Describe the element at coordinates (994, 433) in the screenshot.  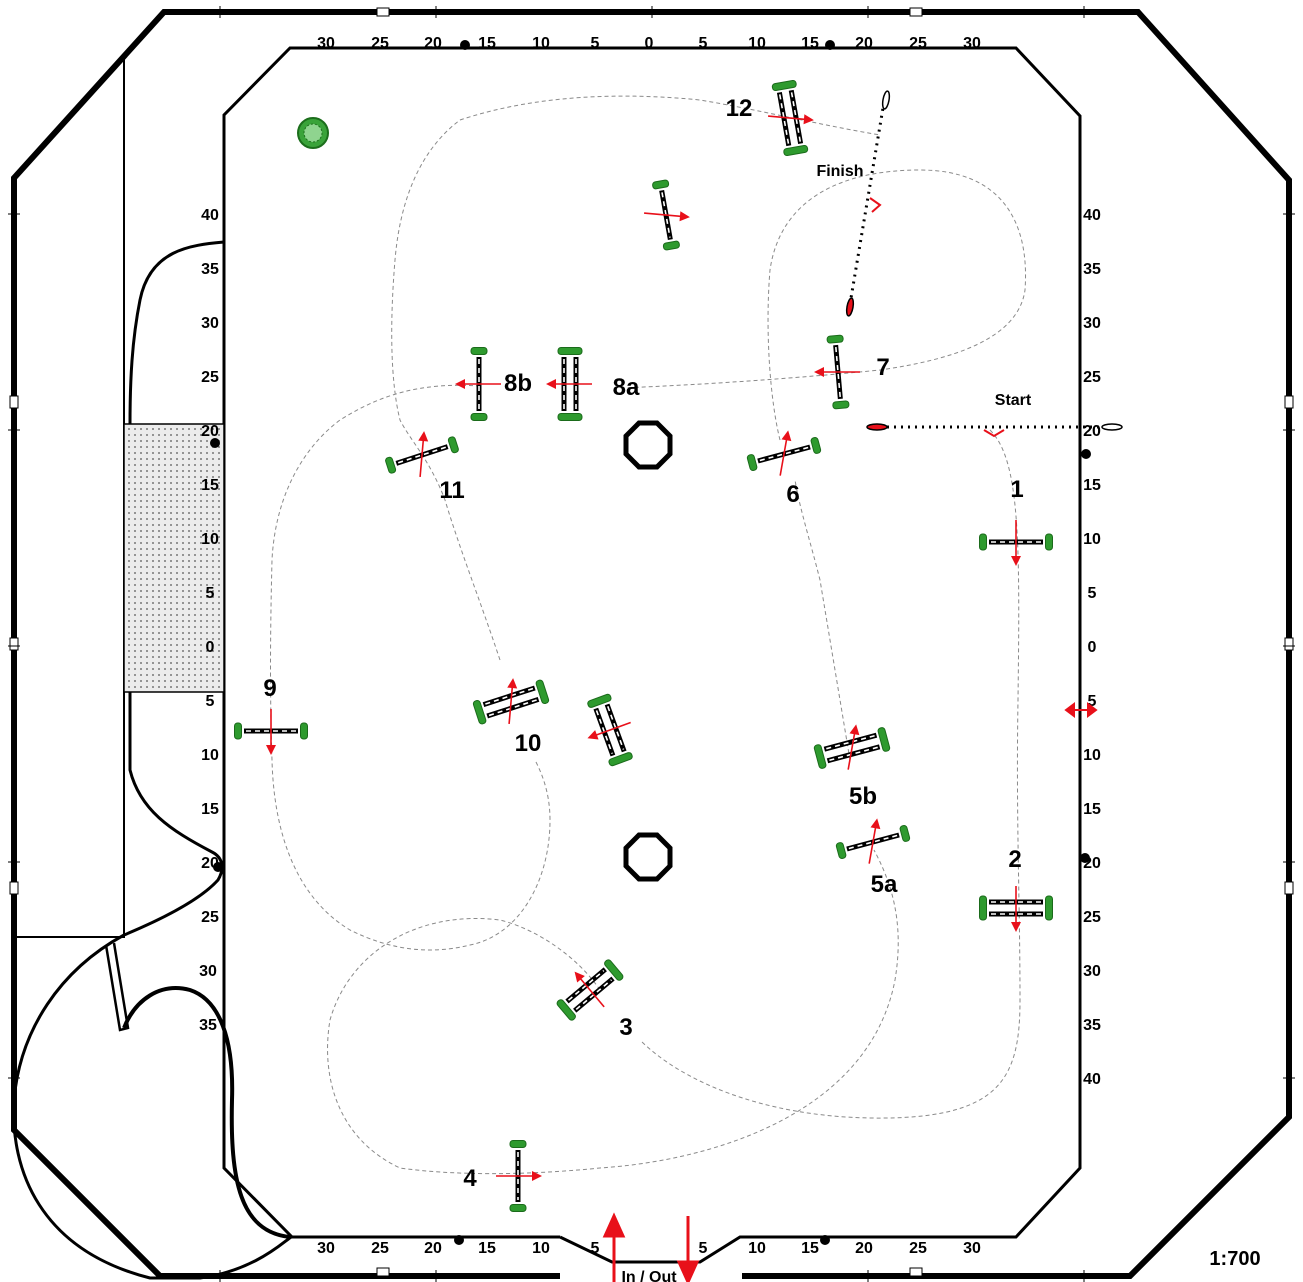
I see `start-arrow-icon` at that location.